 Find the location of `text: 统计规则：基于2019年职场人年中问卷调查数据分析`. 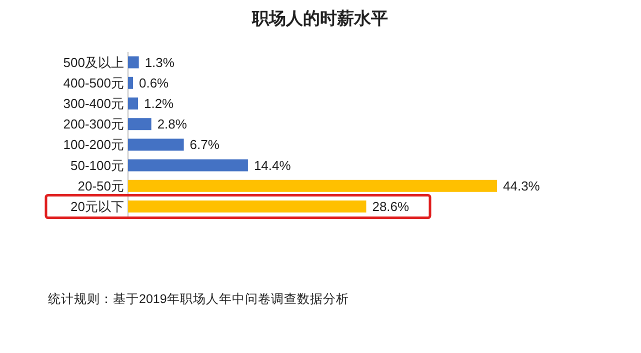

text: 统计规则：基于2019年职场人年中问卷调查数据分析 is located at coordinates (198, 299).